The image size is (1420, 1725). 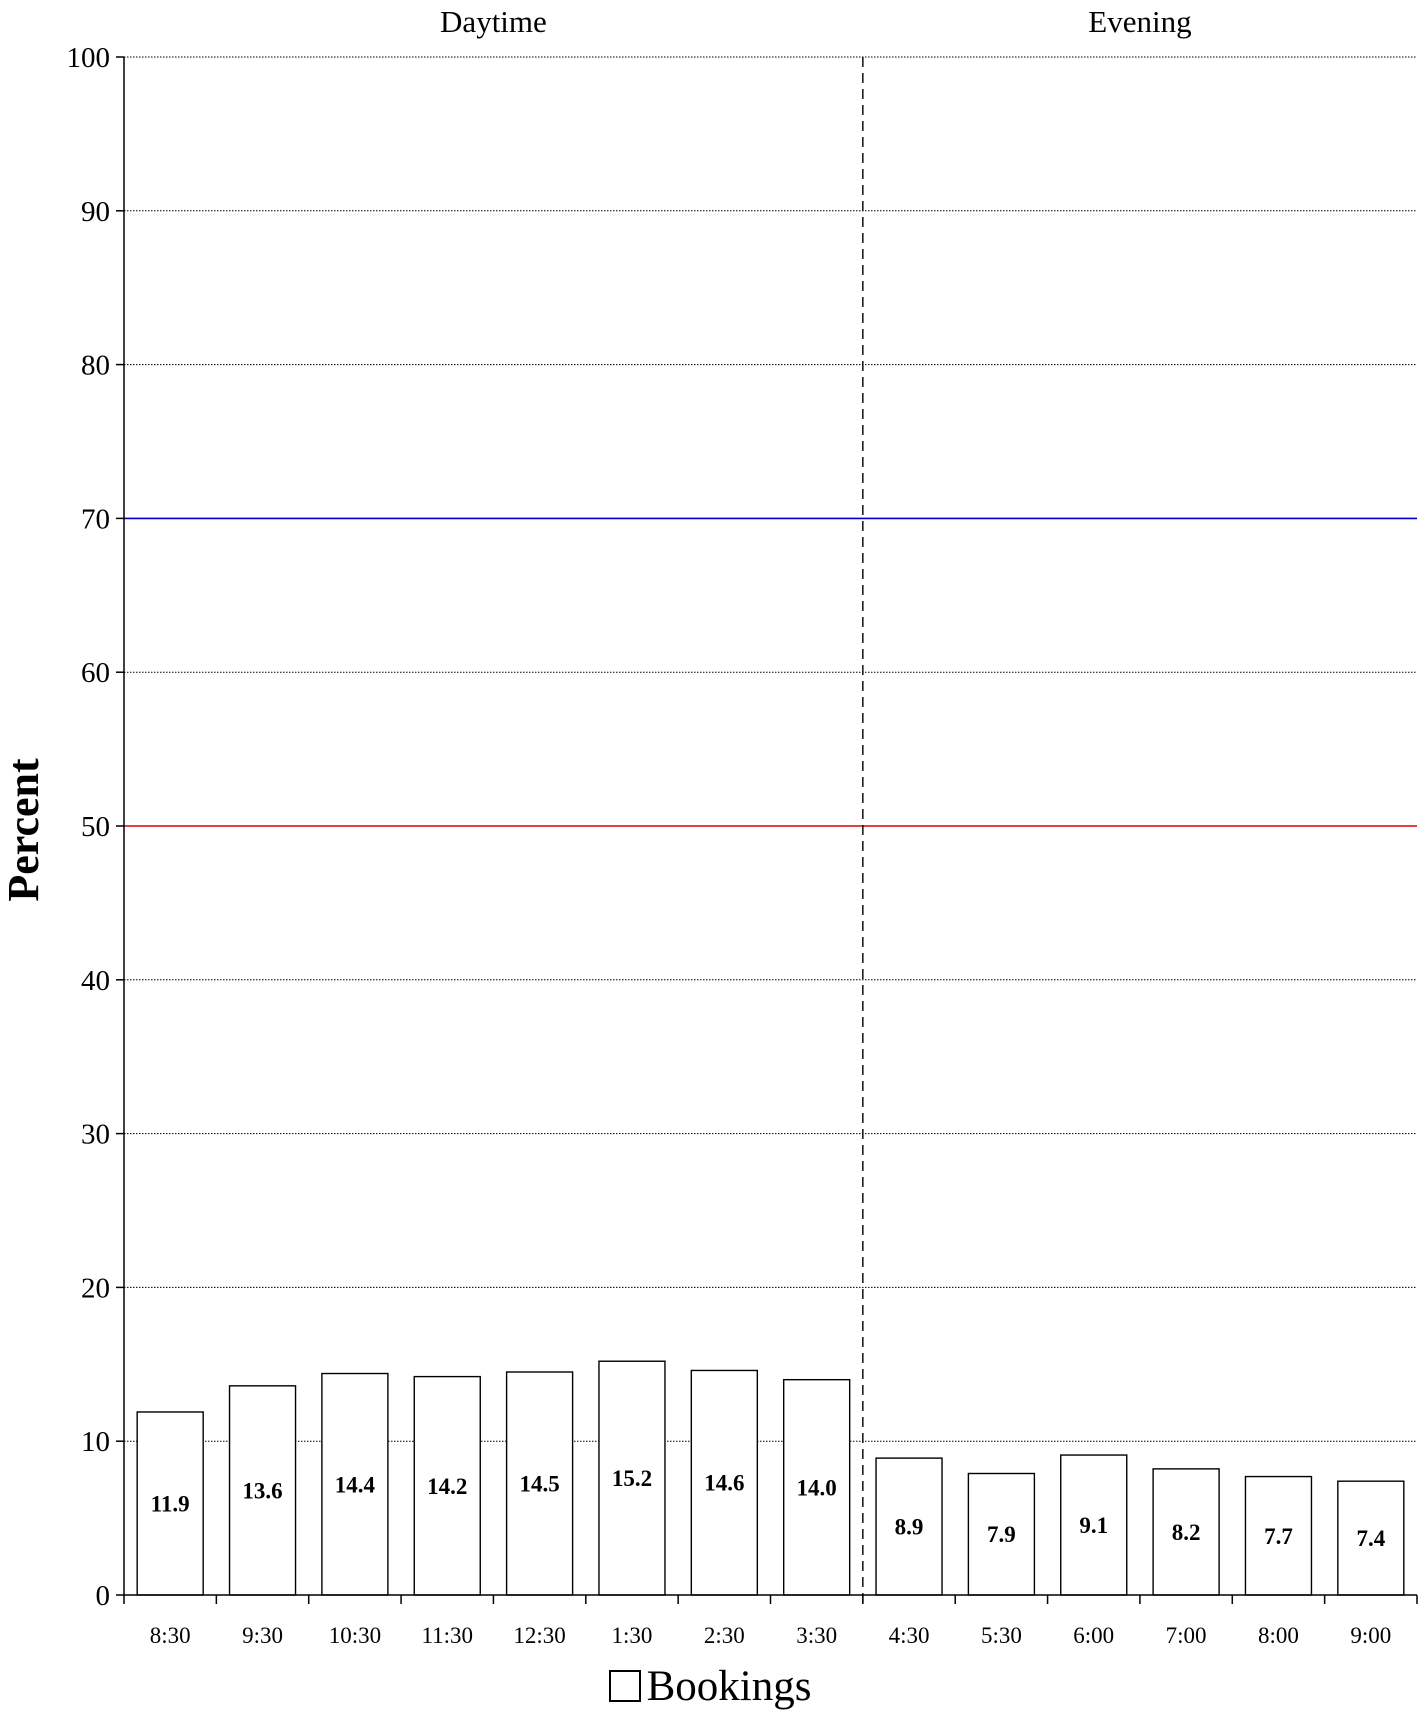 What do you see at coordinates (909, 1635) in the screenshot?
I see `x-tick-label-8: 4:30` at bounding box center [909, 1635].